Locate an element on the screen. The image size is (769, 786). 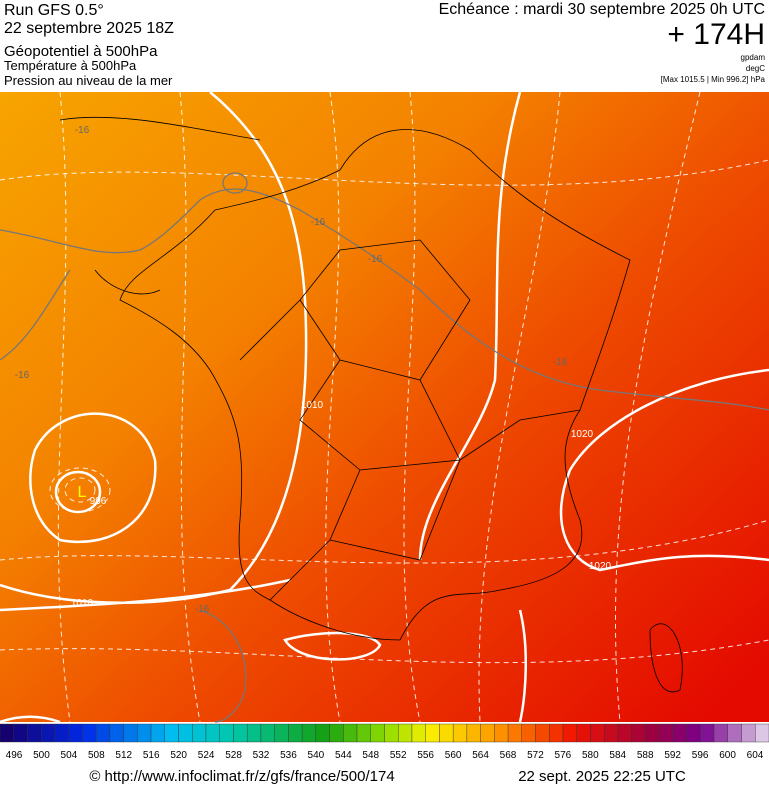
hour: + 174H is located at coordinates (716, 34).